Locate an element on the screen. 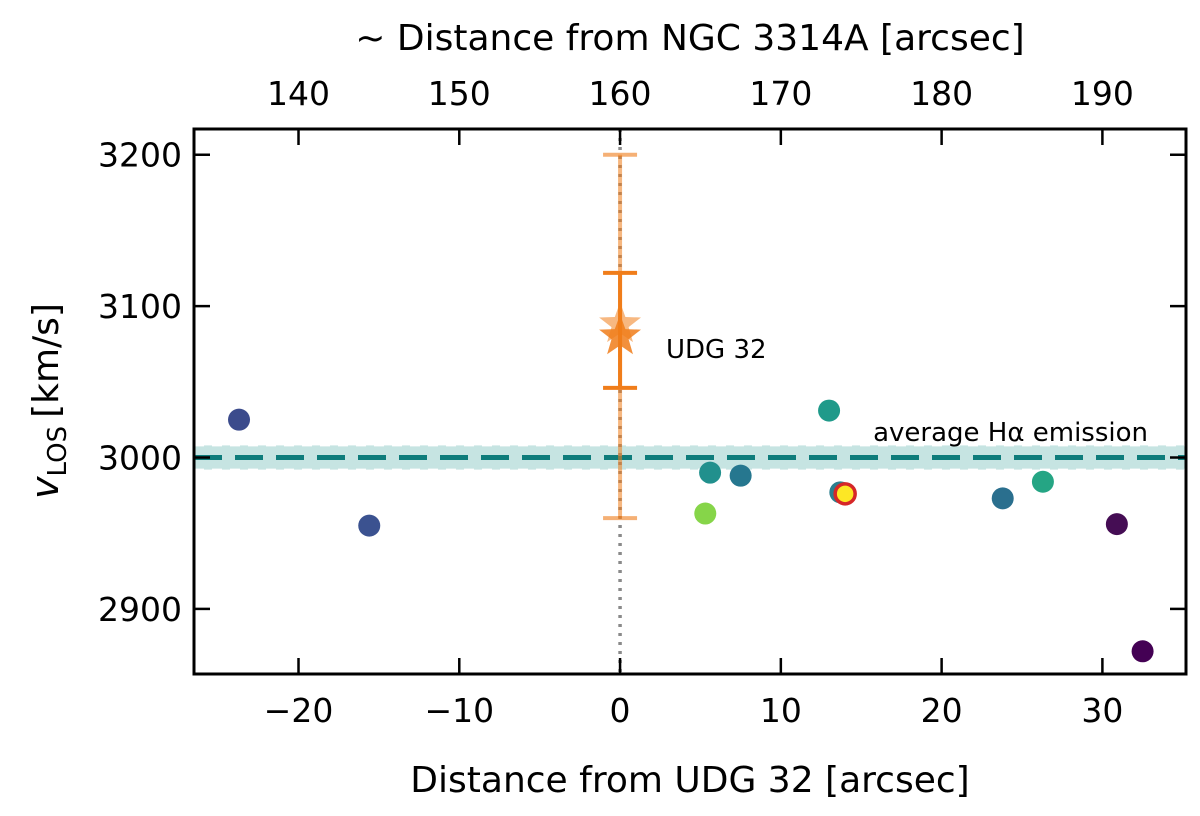 This screenshot has height=816, width=1200. target-label: UDG 32 is located at coordinates (716, 350).